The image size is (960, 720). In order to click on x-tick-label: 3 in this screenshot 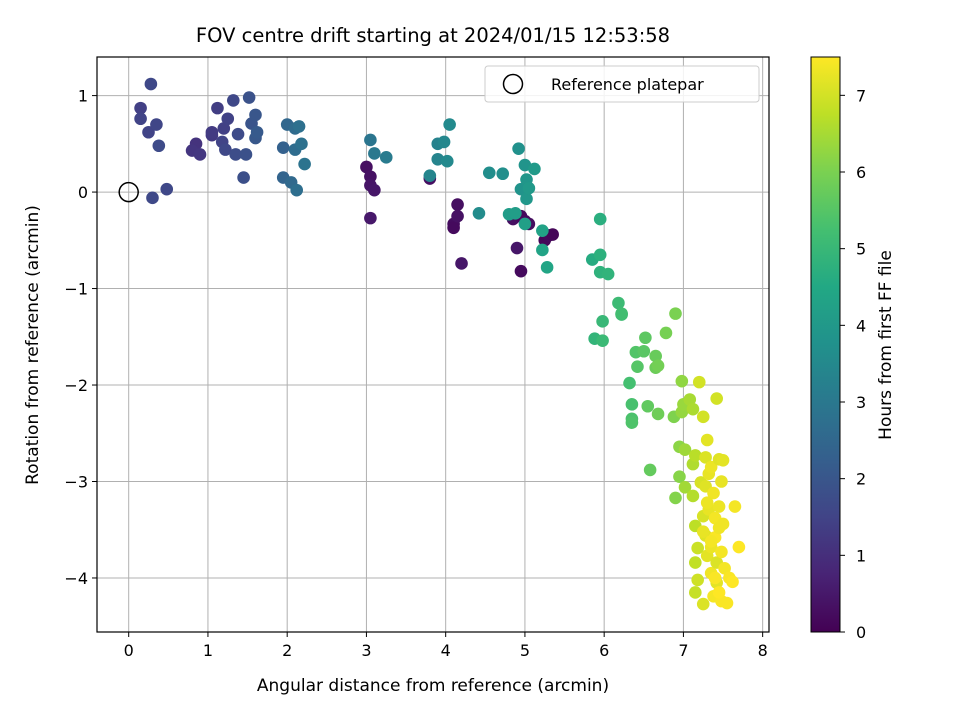, I will do `click(366, 650)`.